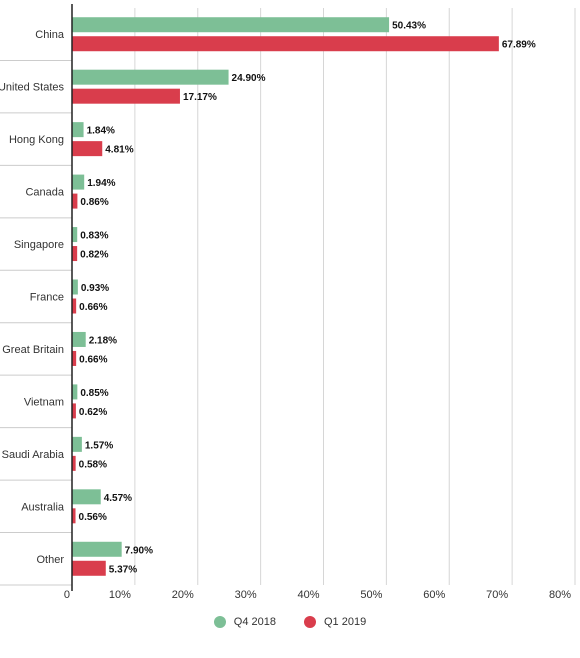  I want to click on data-label: 0.93%, so click(95, 288).